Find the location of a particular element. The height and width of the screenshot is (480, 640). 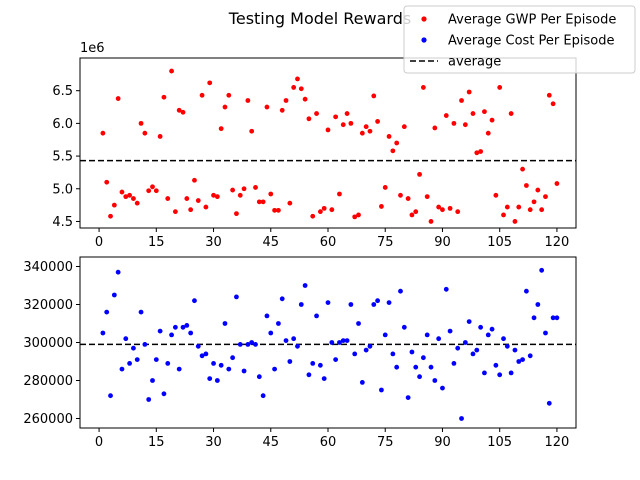

cost-ytick-label: 340000 is located at coordinates (48, 267).